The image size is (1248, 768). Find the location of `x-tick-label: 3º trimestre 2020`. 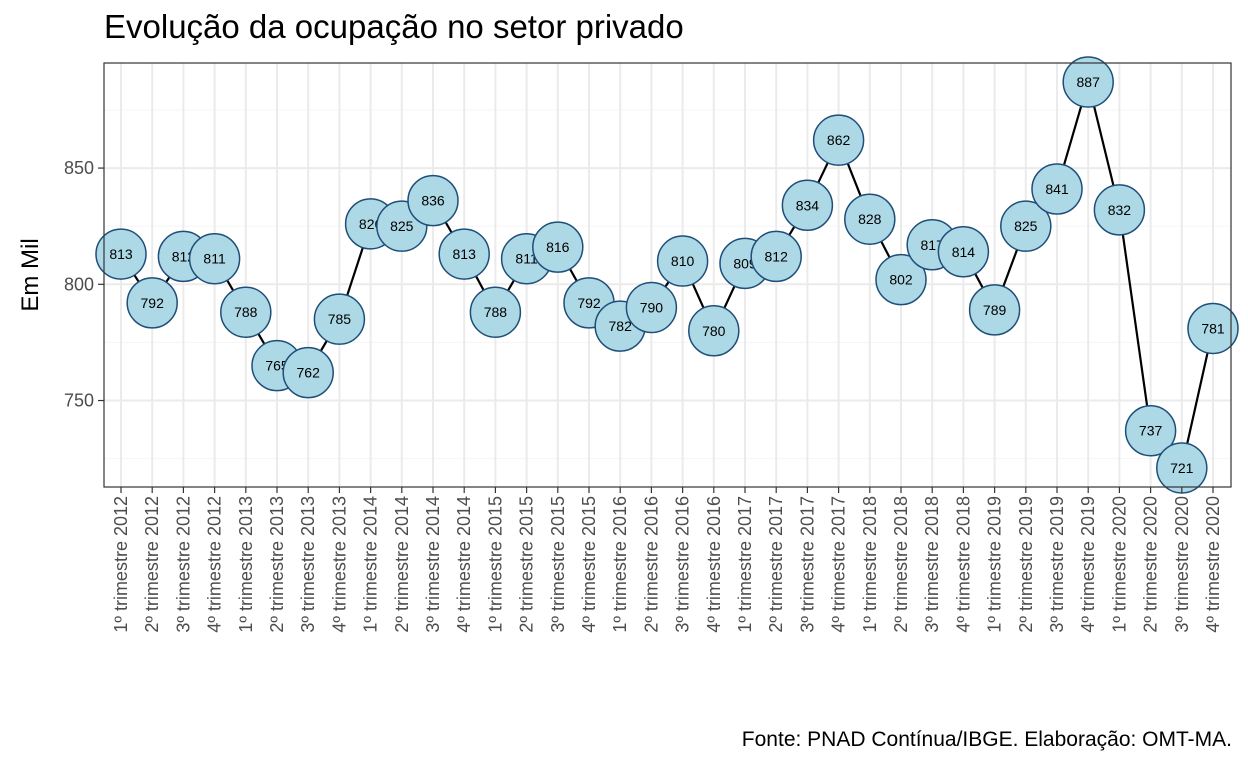

x-tick-label: 3º trimestre 2020 is located at coordinates (1182, 564).